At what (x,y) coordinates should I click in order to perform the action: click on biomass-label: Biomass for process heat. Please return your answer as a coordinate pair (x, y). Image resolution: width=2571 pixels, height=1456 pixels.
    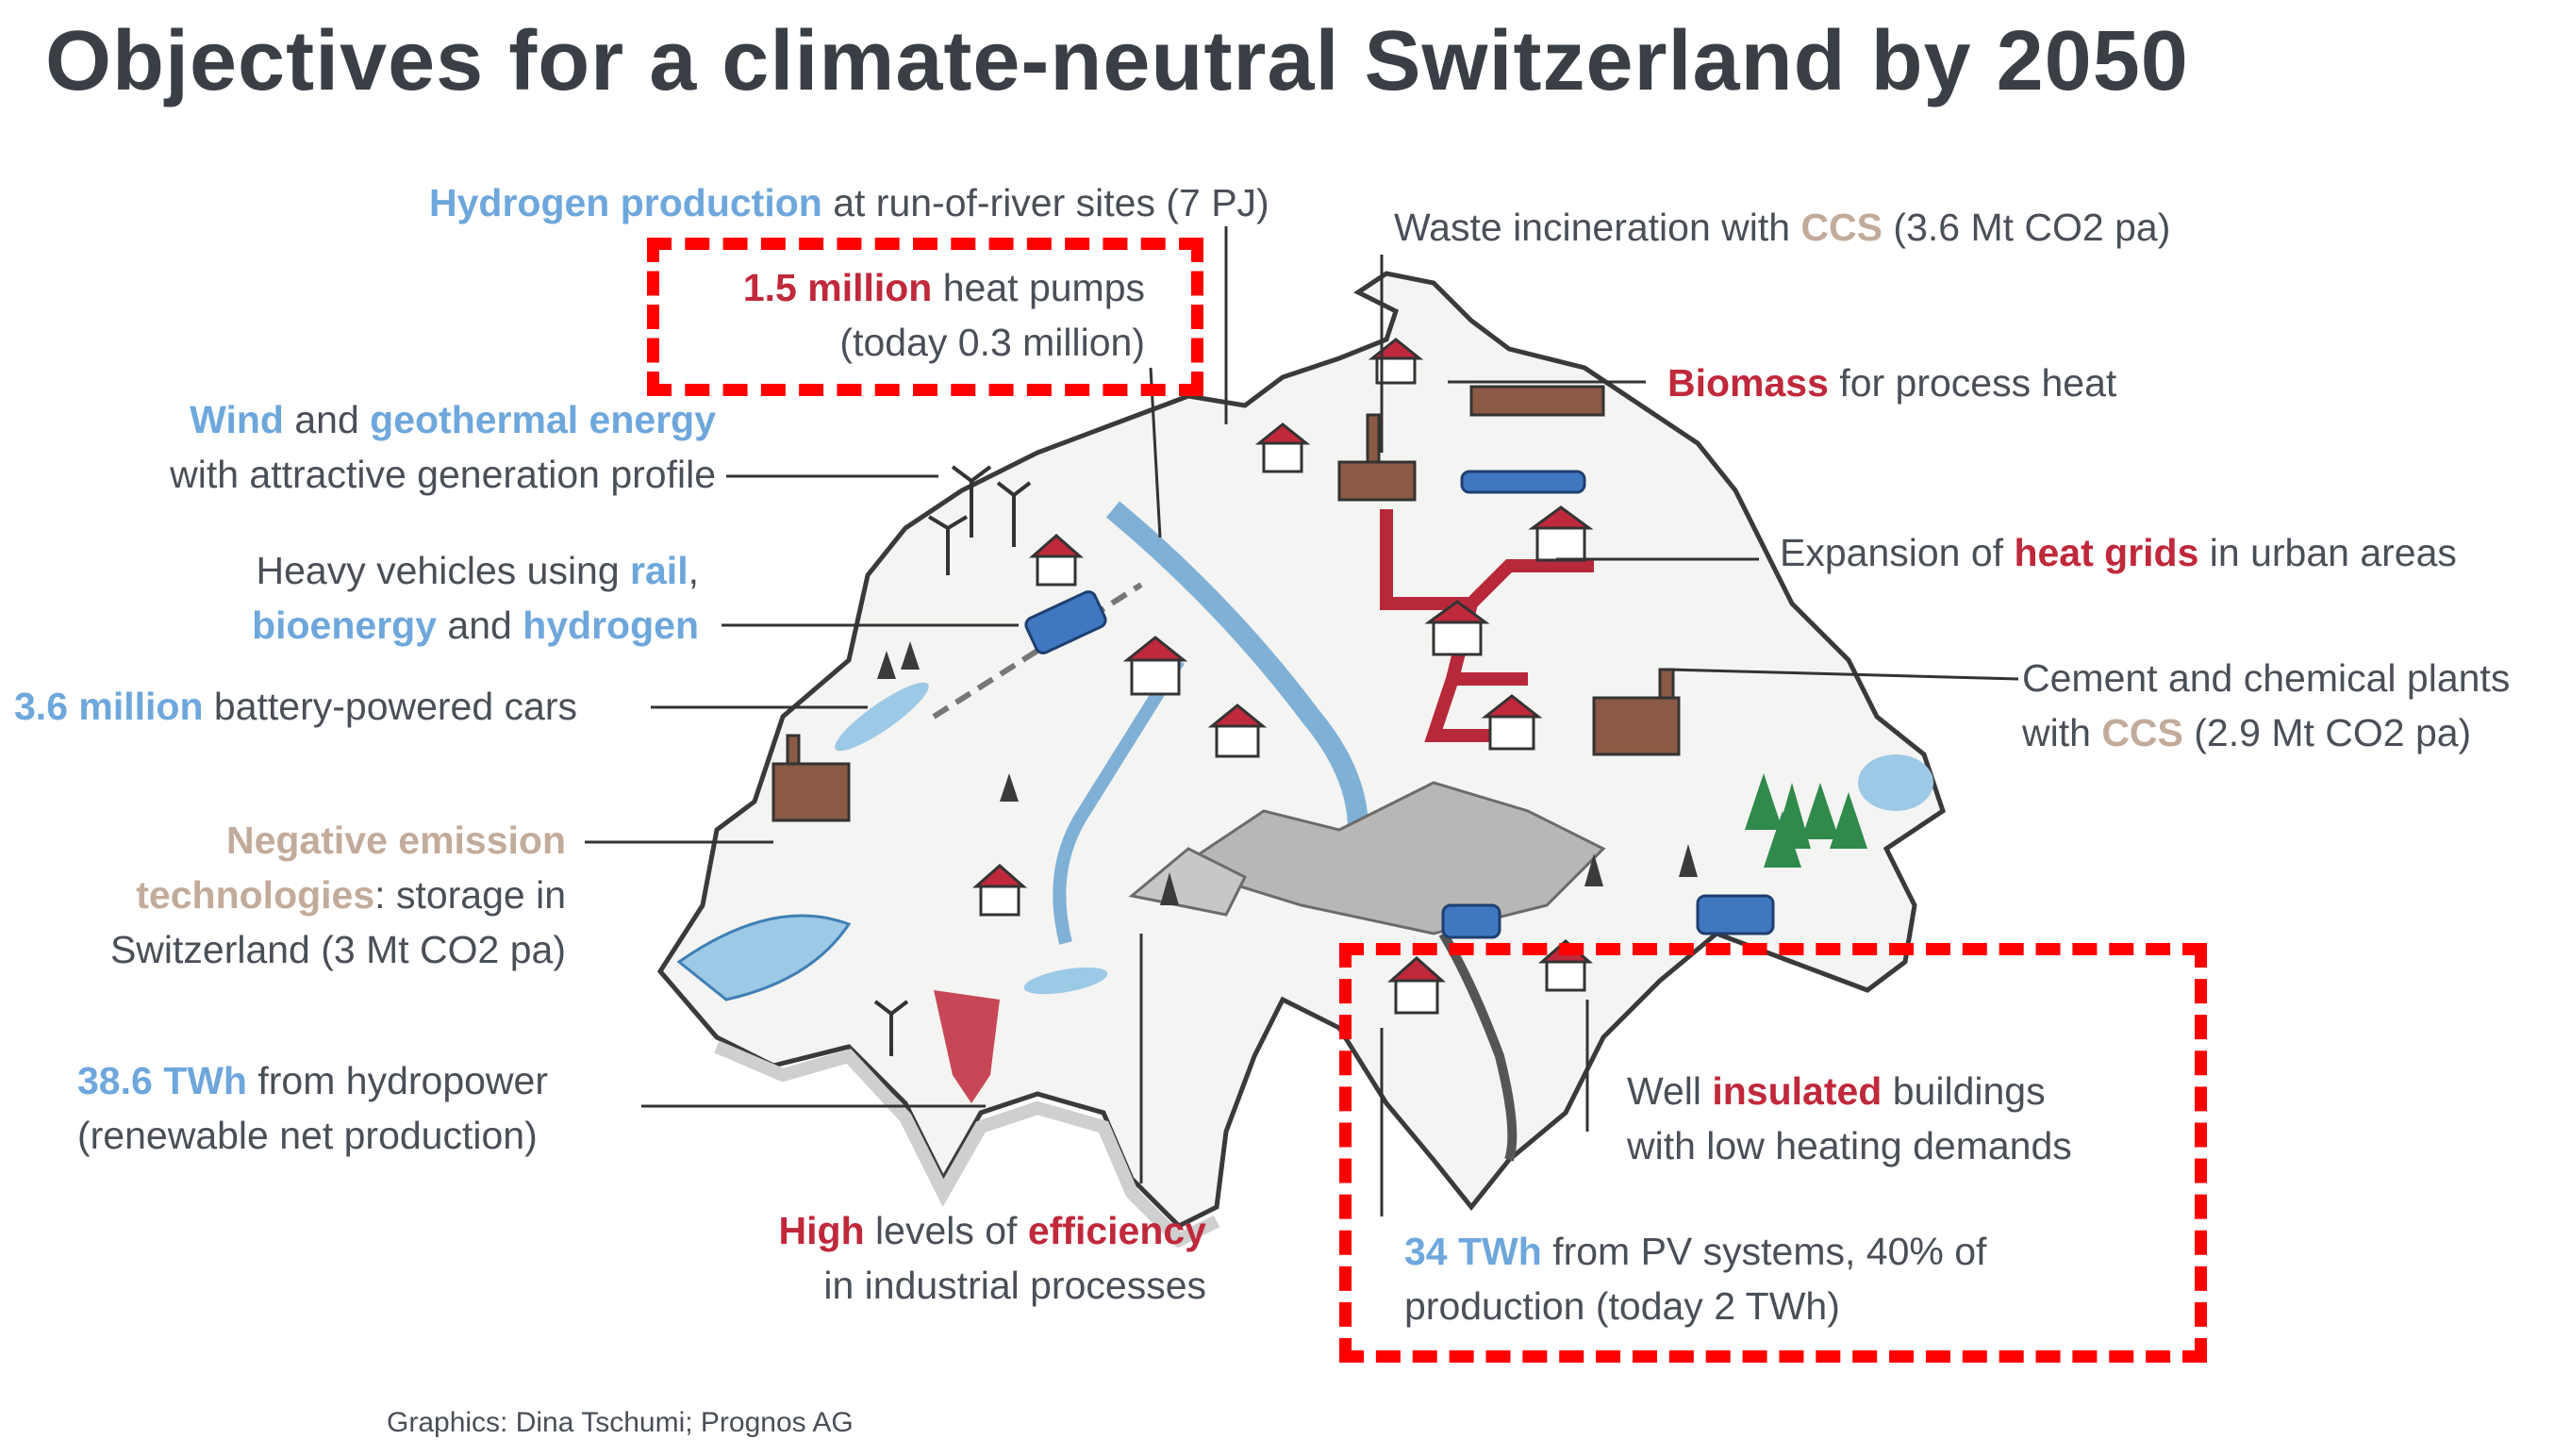
    Looking at the image, I should click on (1891, 383).